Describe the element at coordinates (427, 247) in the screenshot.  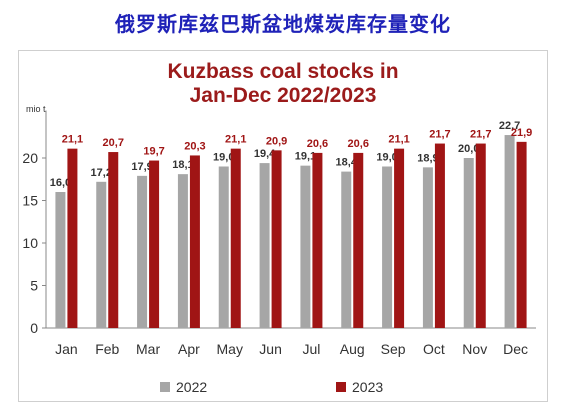
I see `bar-2022-oct` at that location.